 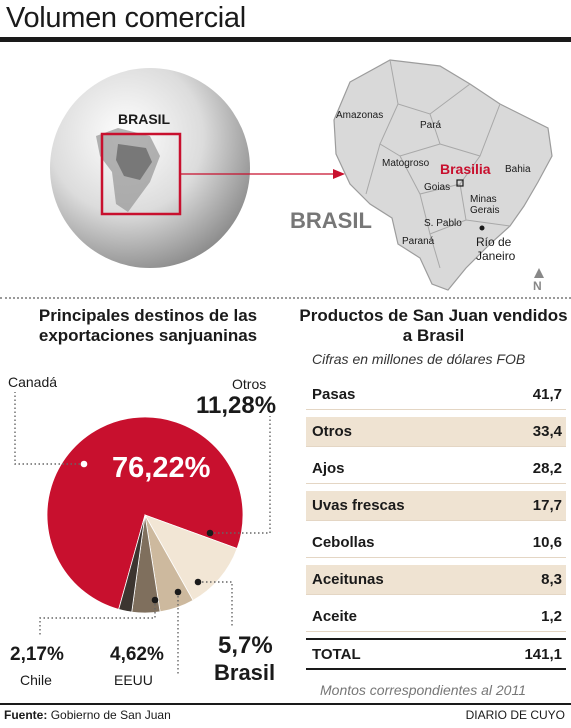 I want to click on row-value: 28,2, so click(x=547, y=468).